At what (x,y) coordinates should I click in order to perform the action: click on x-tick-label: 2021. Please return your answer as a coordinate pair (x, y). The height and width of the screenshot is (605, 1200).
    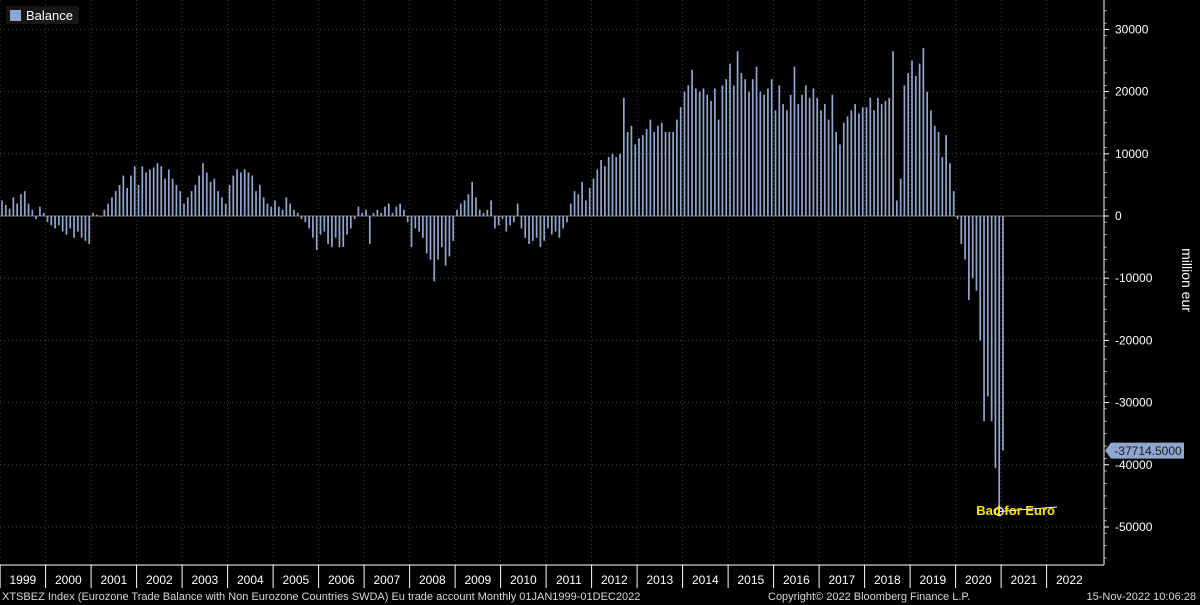
    Looking at the image, I should click on (1024, 580).